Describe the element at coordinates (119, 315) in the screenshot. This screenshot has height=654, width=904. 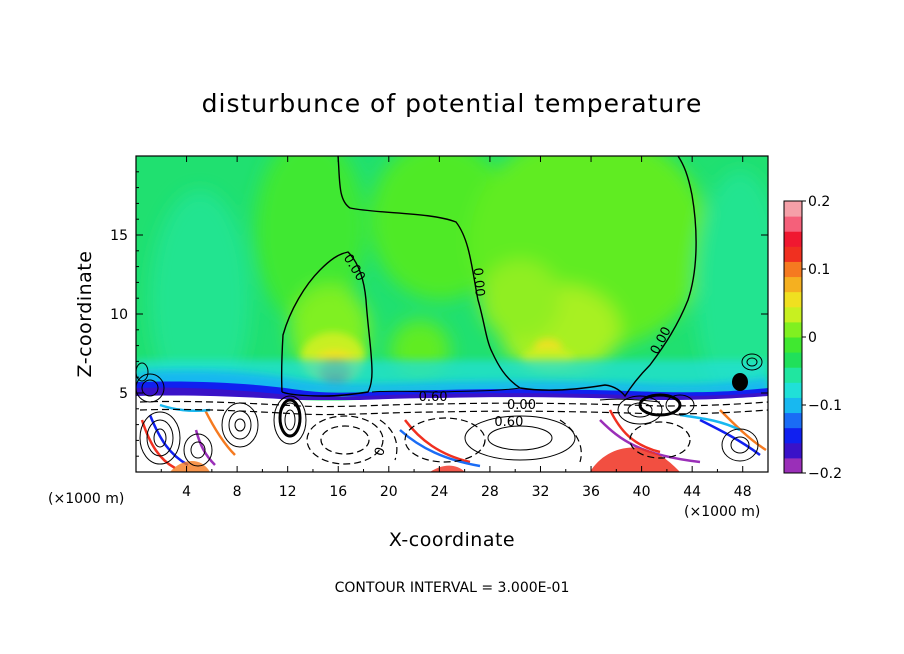
I see `y-tick-label: 10` at that location.